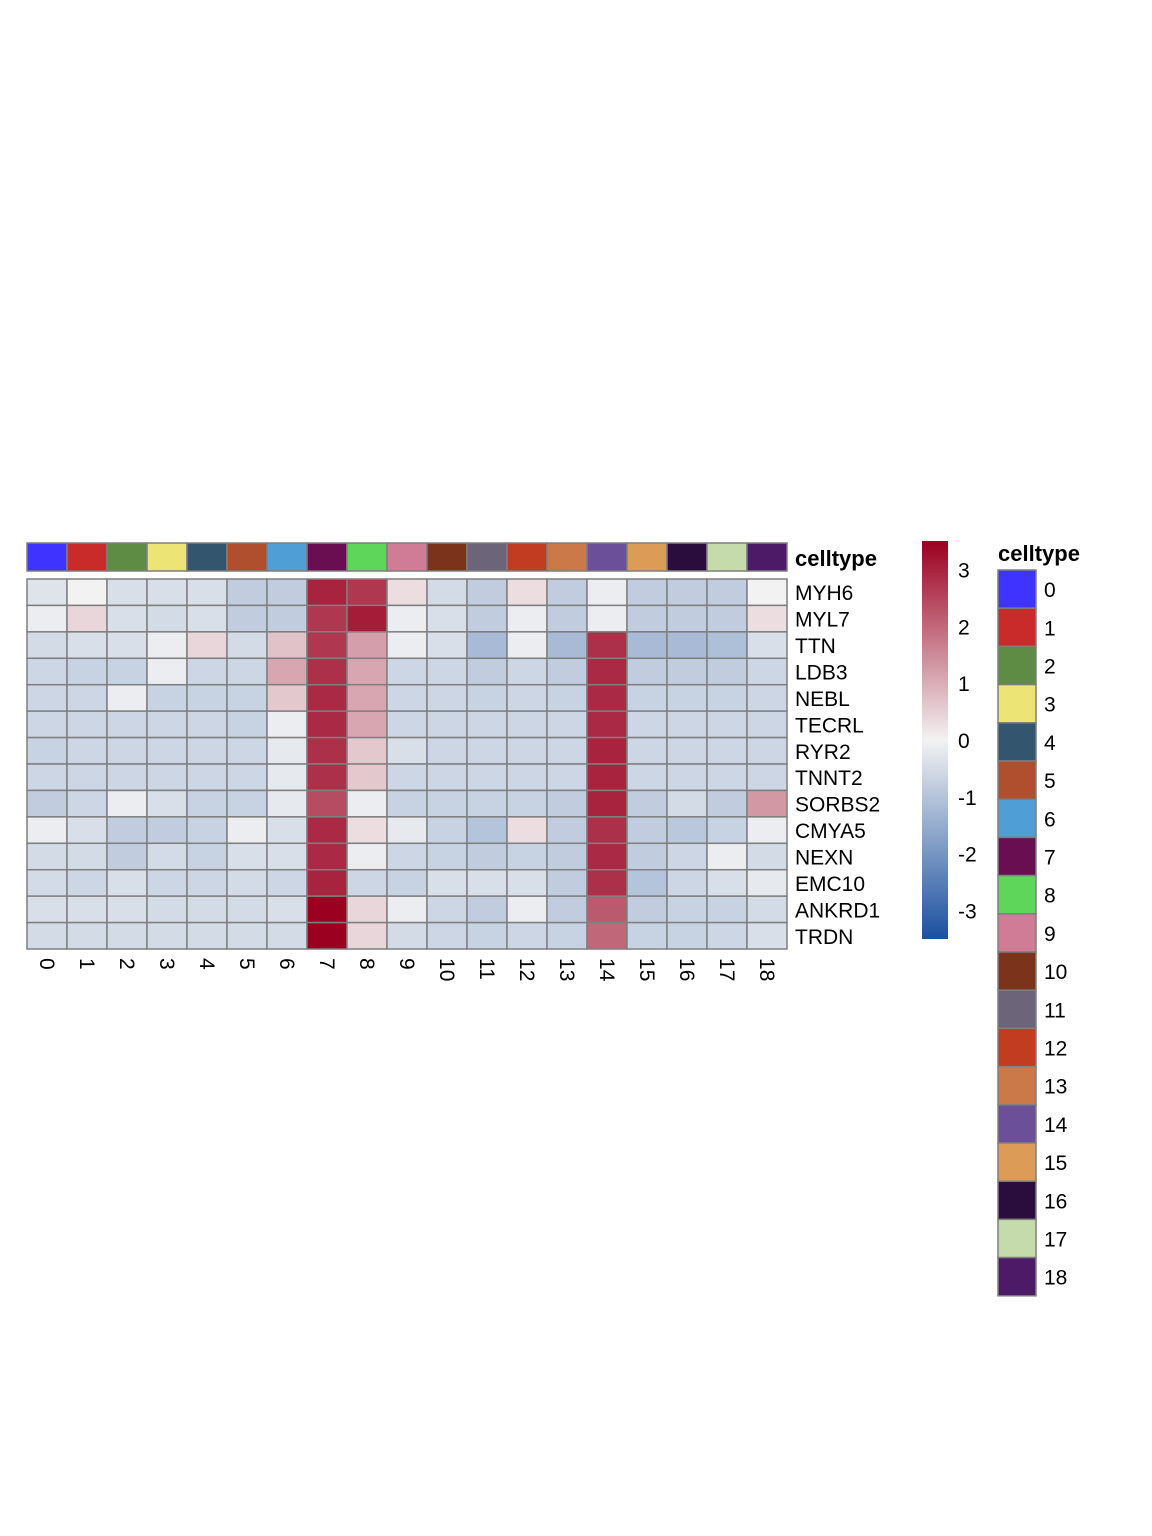 Image resolution: width=1152 pixels, height=1536 pixels. Describe the element at coordinates (1055, 1278) in the screenshot. I see `legend-label-18: 18` at that location.